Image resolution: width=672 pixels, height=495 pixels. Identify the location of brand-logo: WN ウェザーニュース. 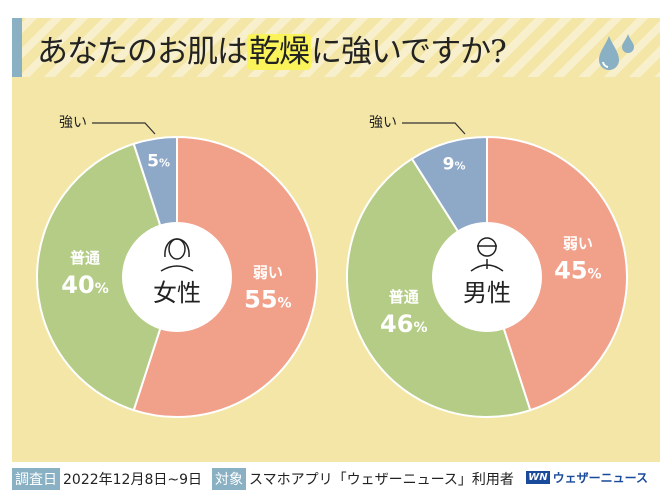
(587, 477).